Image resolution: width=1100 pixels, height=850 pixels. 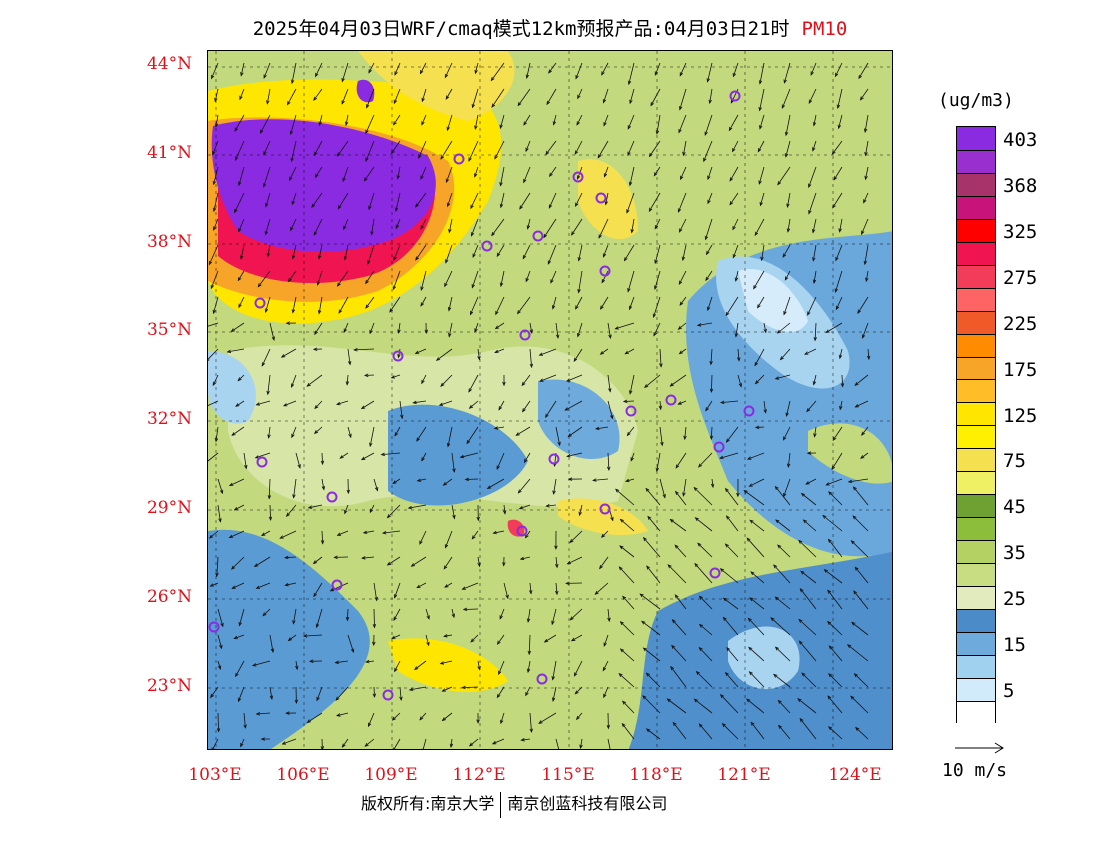 I want to click on wind-reference-arrow, so click(x=979, y=748).